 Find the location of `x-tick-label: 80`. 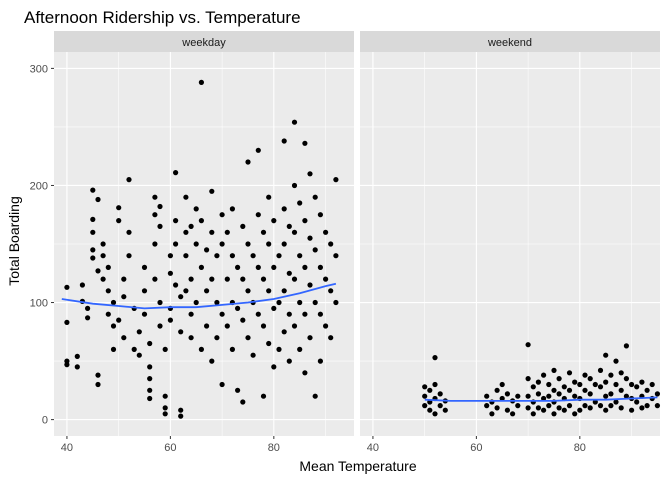

x-tick-label: 80 is located at coordinates (274, 448).